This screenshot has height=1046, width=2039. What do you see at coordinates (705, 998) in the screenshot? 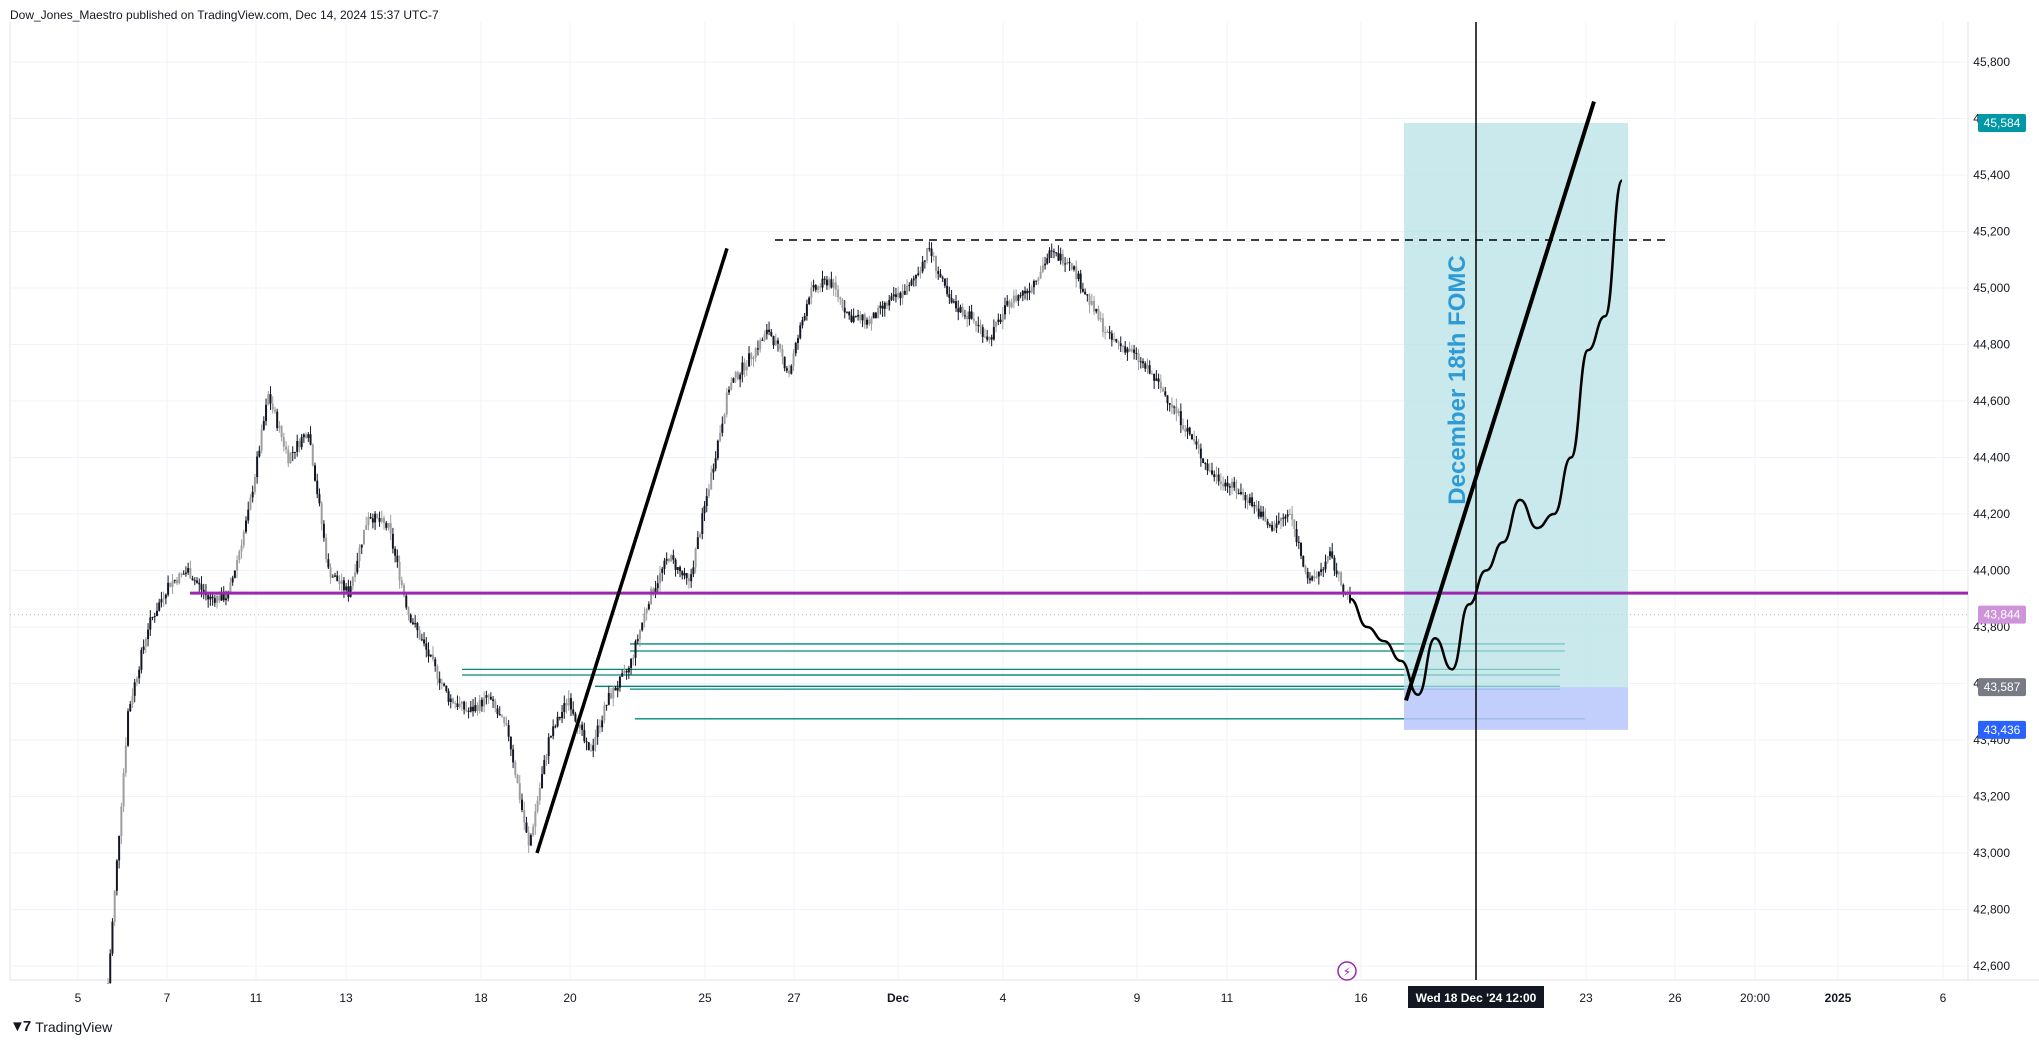
I see `time-tick-label: 25` at bounding box center [705, 998].